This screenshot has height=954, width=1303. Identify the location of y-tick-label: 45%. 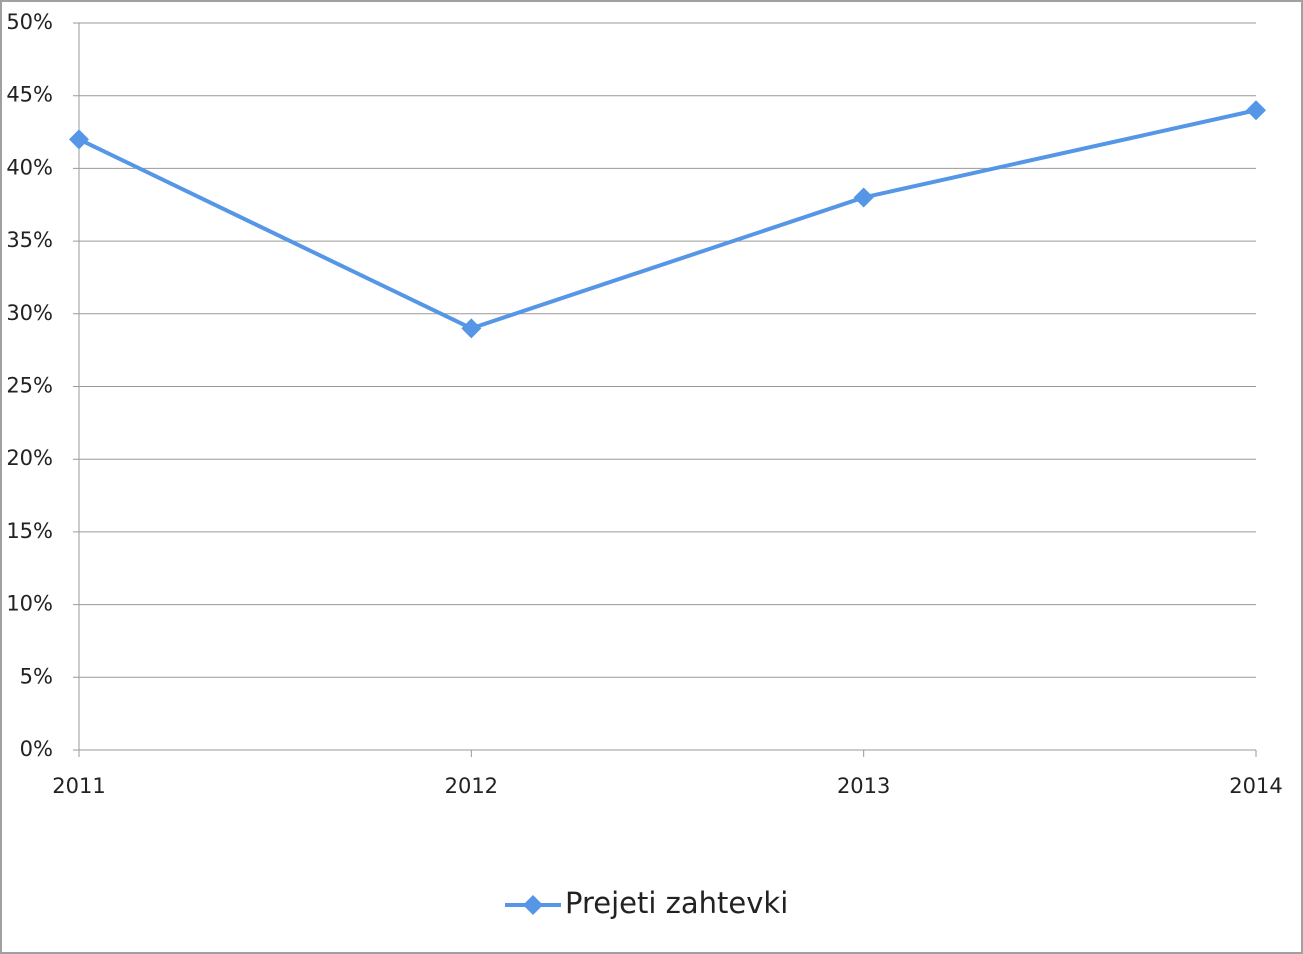
(29, 95).